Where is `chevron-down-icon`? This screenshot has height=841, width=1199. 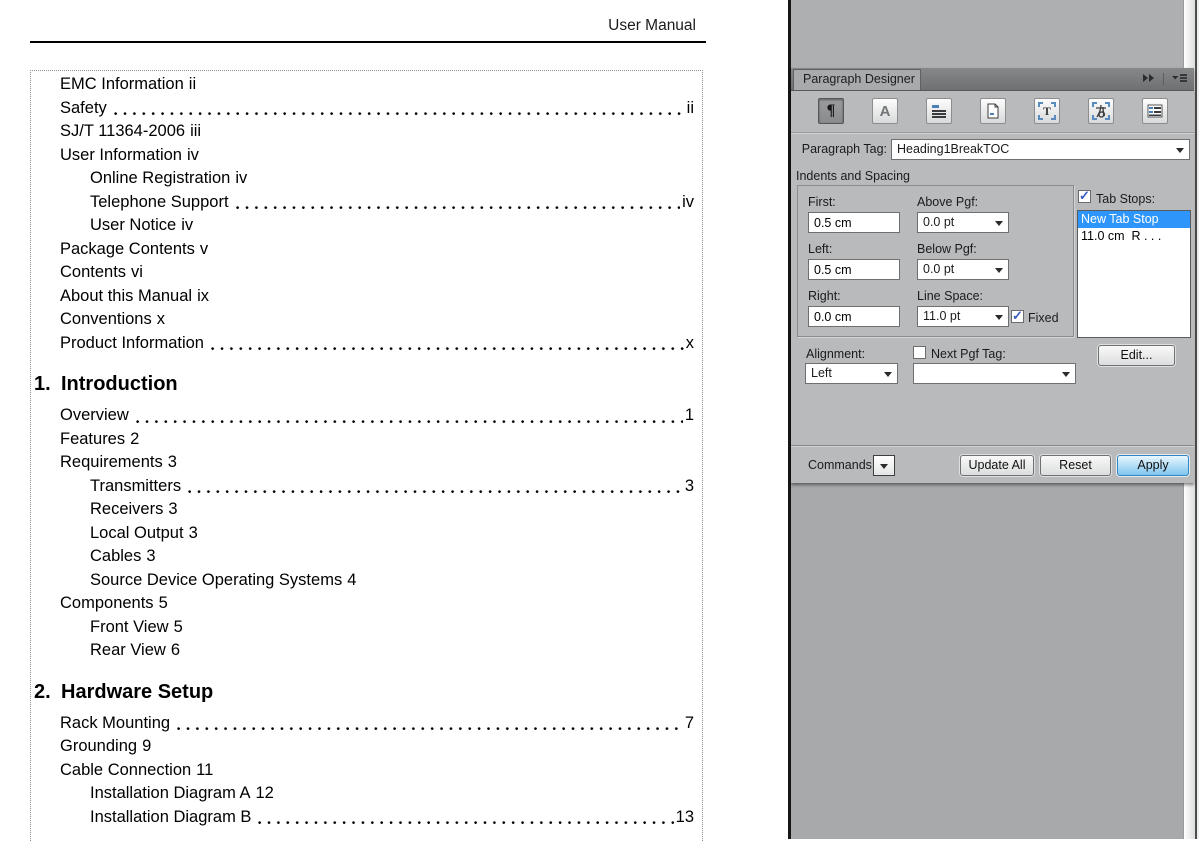 chevron-down-icon is located at coordinates (999, 225).